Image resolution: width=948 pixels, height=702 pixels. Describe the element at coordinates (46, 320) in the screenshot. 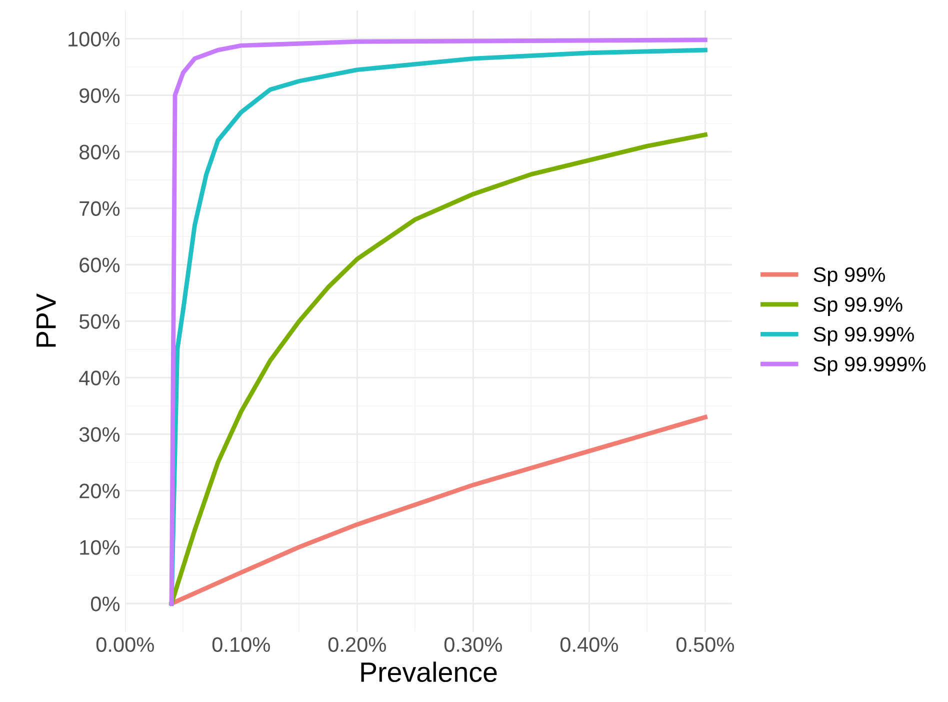

I see `y-axis-title: PPV` at that location.